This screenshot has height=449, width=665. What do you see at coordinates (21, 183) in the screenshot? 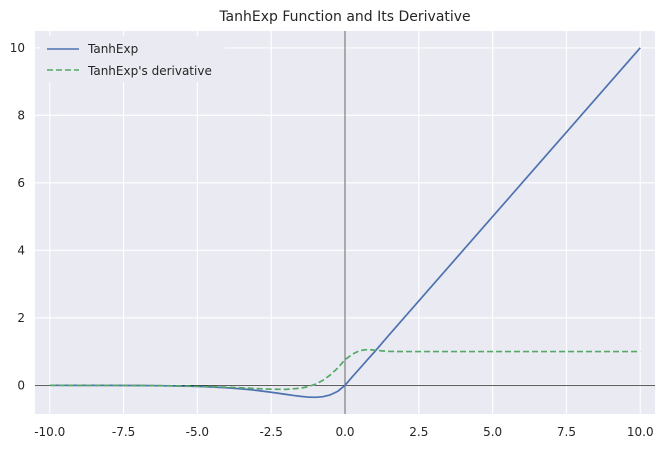
I see `y-tick-label: 6` at bounding box center [21, 183].